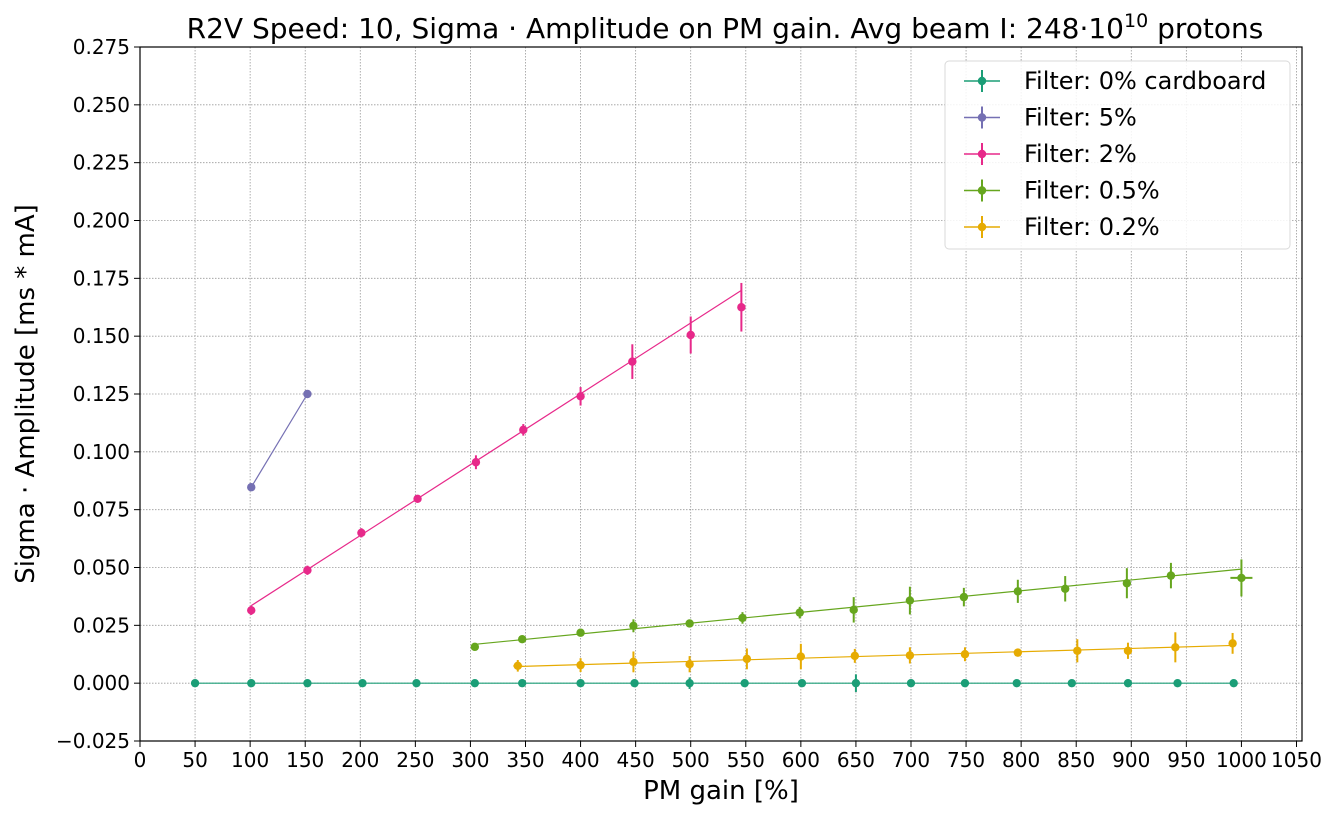  I want to click on legend-label: Filter: 2%, so click(1080, 154).